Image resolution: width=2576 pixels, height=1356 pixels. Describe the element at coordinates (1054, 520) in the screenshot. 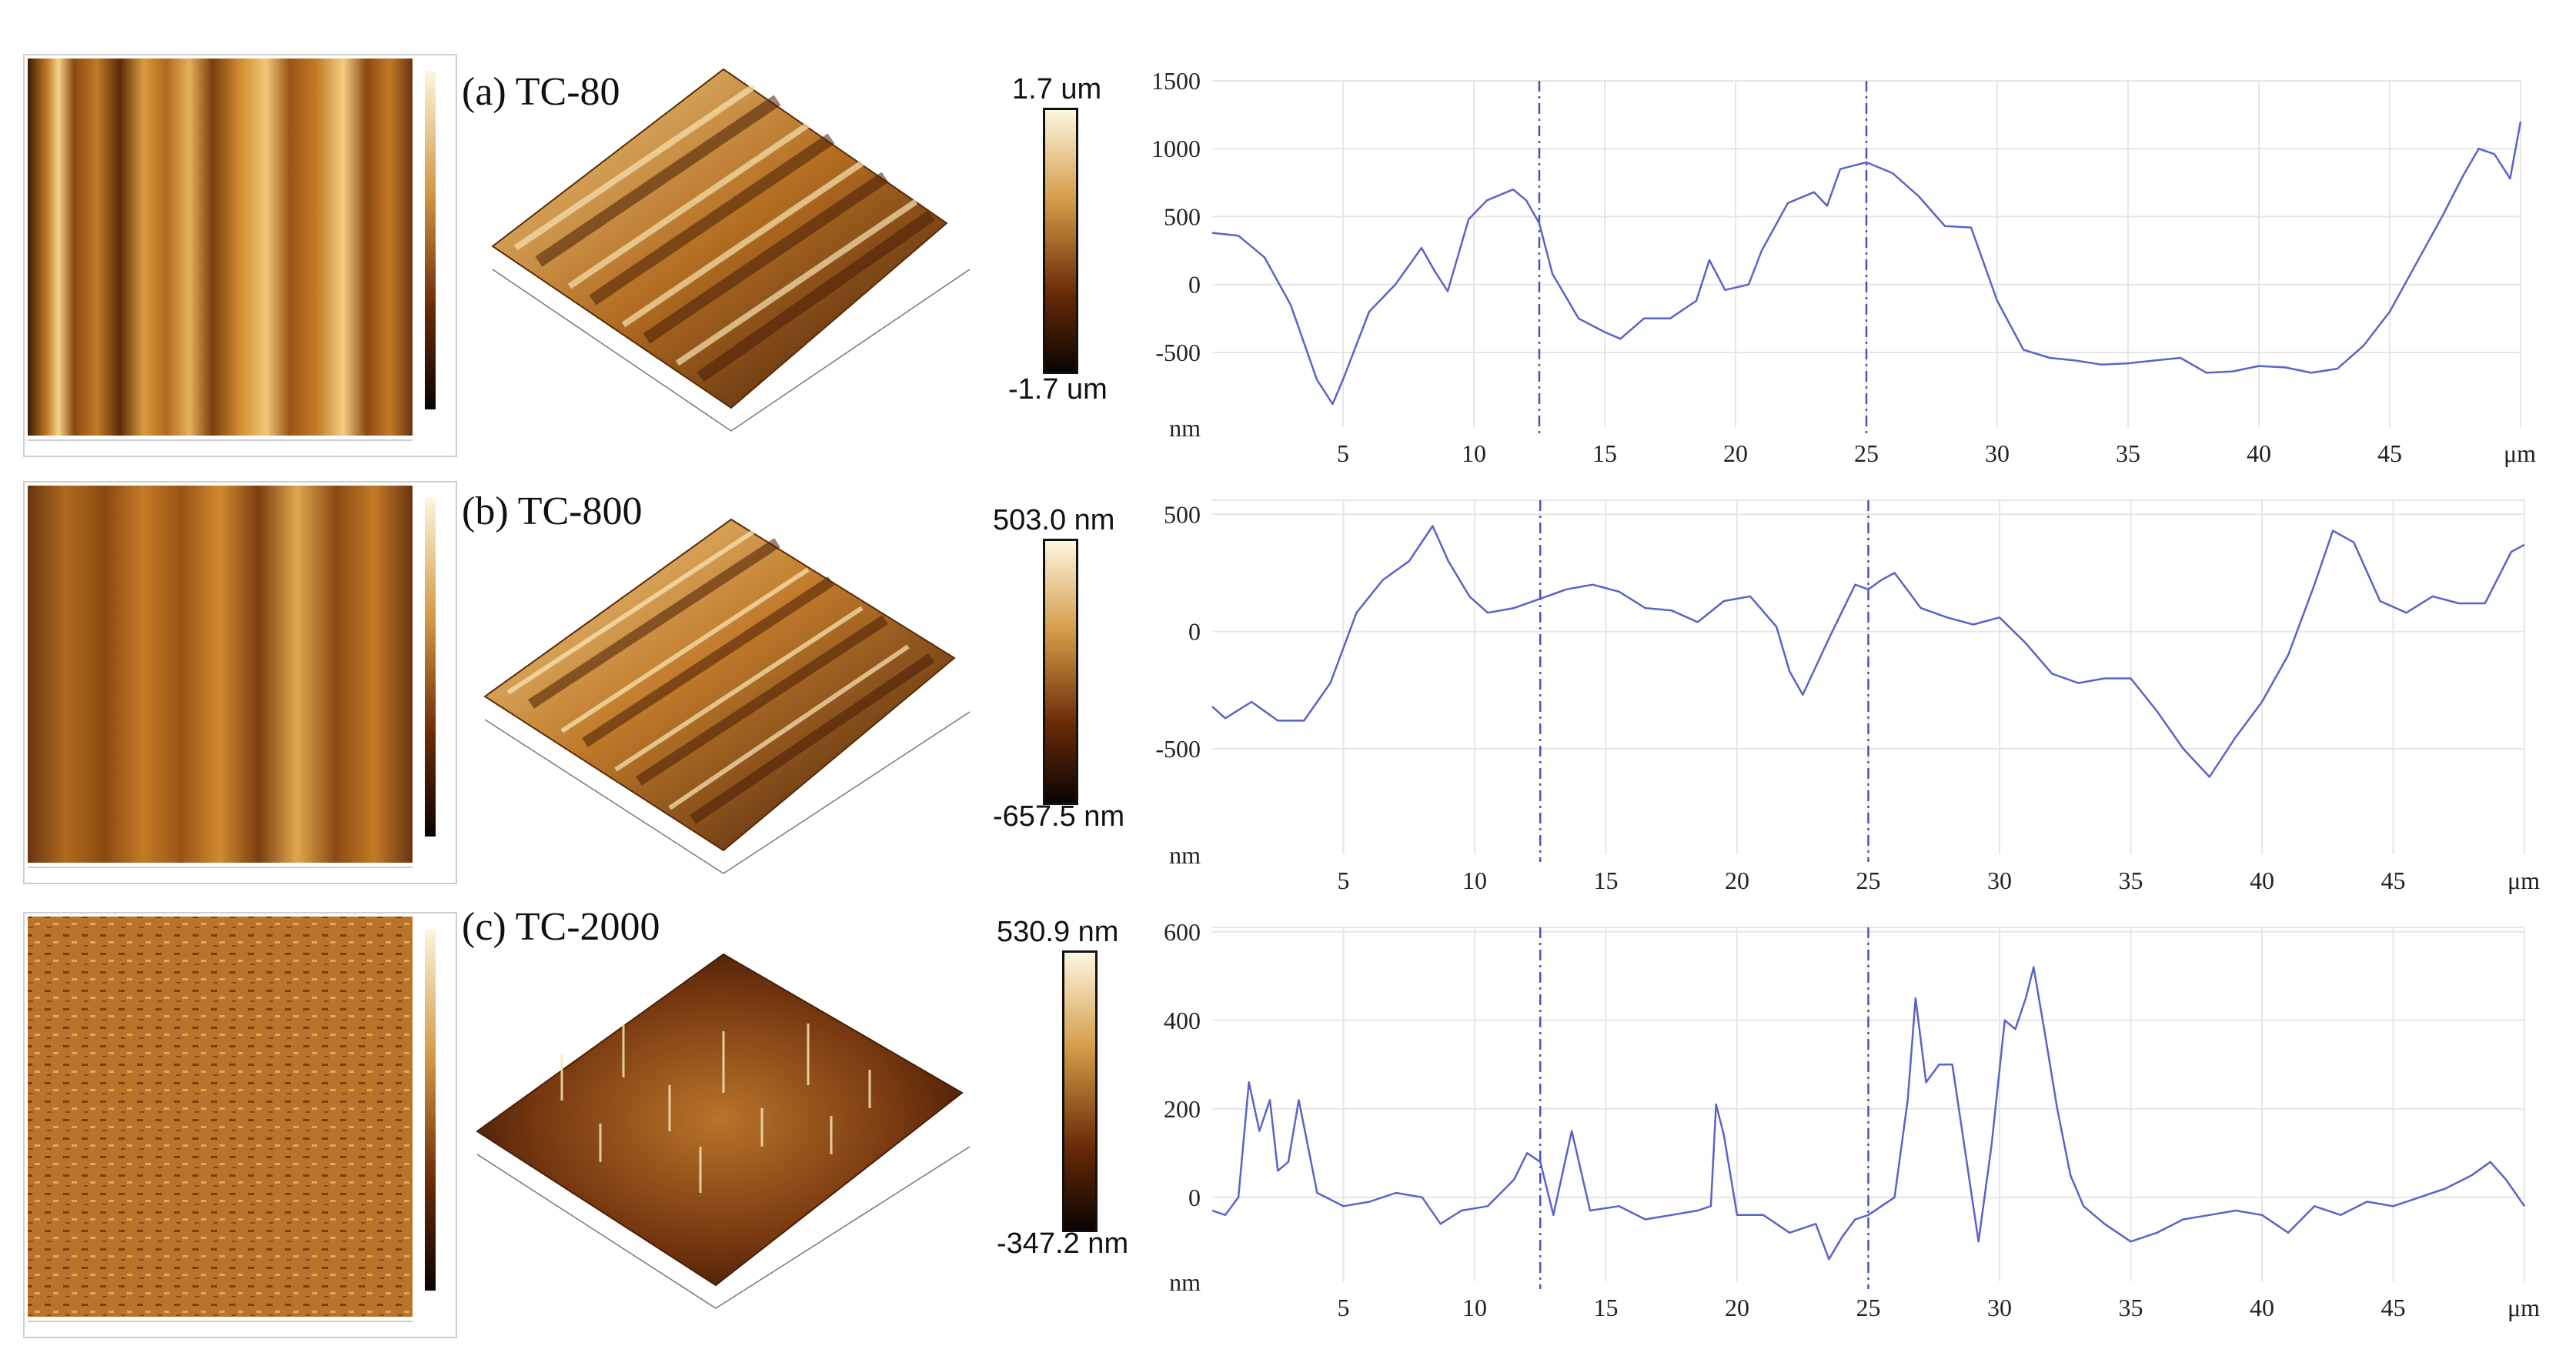

I see `colorbar-max-b: 503.0 nm` at that location.